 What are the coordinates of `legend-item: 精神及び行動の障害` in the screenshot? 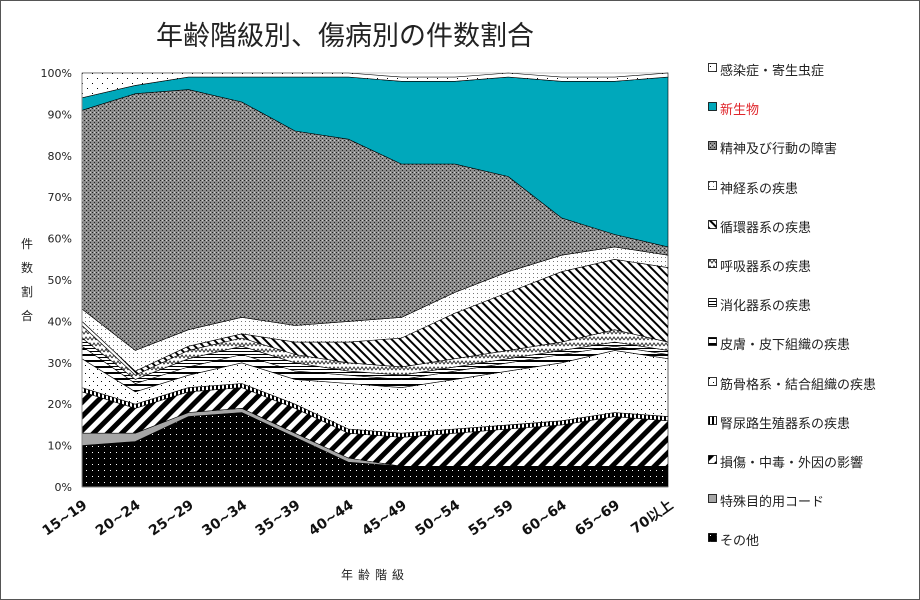 It's located at (806, 145).